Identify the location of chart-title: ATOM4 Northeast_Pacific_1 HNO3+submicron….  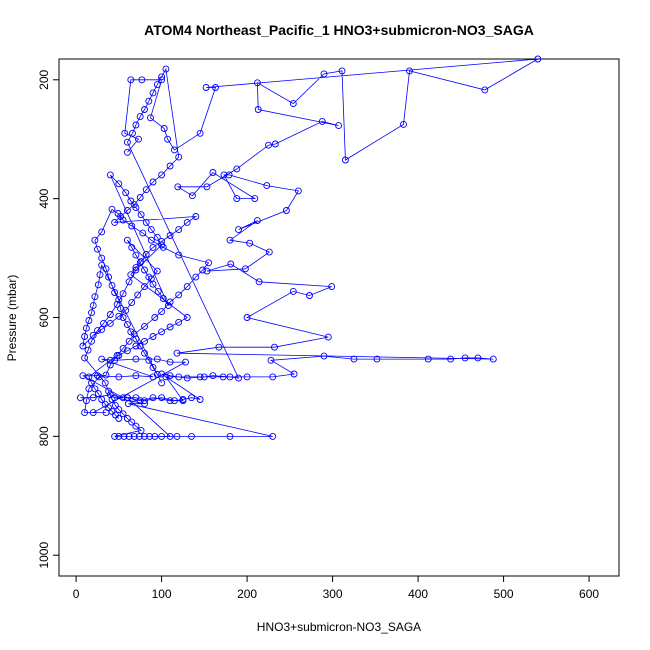
(339, 30).